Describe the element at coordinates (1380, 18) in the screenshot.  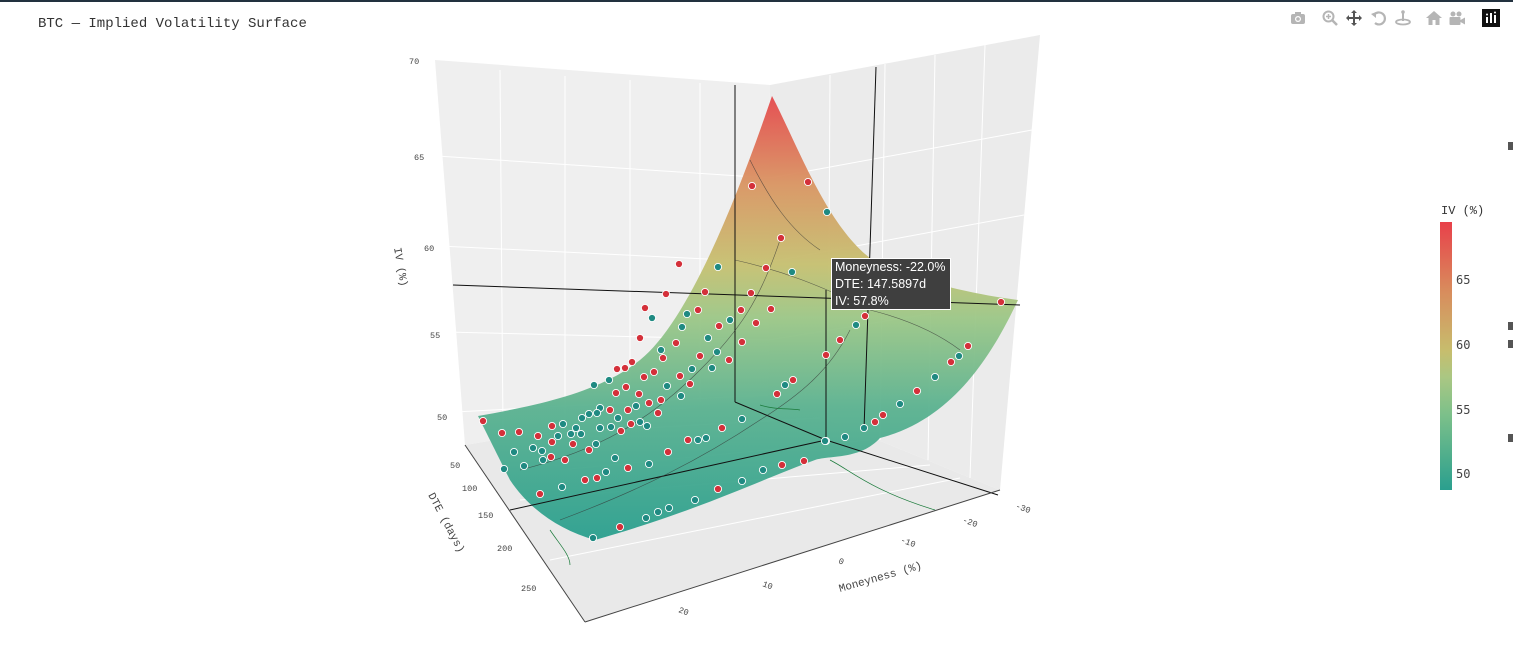
I see `orbit-icon` at that location.